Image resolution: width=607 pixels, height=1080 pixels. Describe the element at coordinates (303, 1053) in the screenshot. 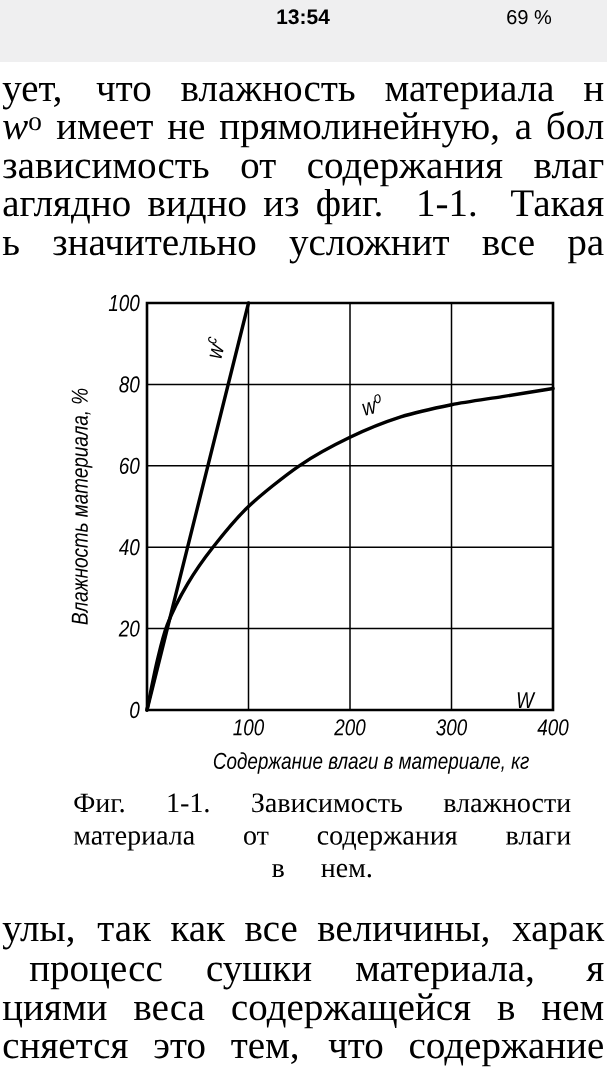

I see `text: сняется это тем, что содержание` at that location.